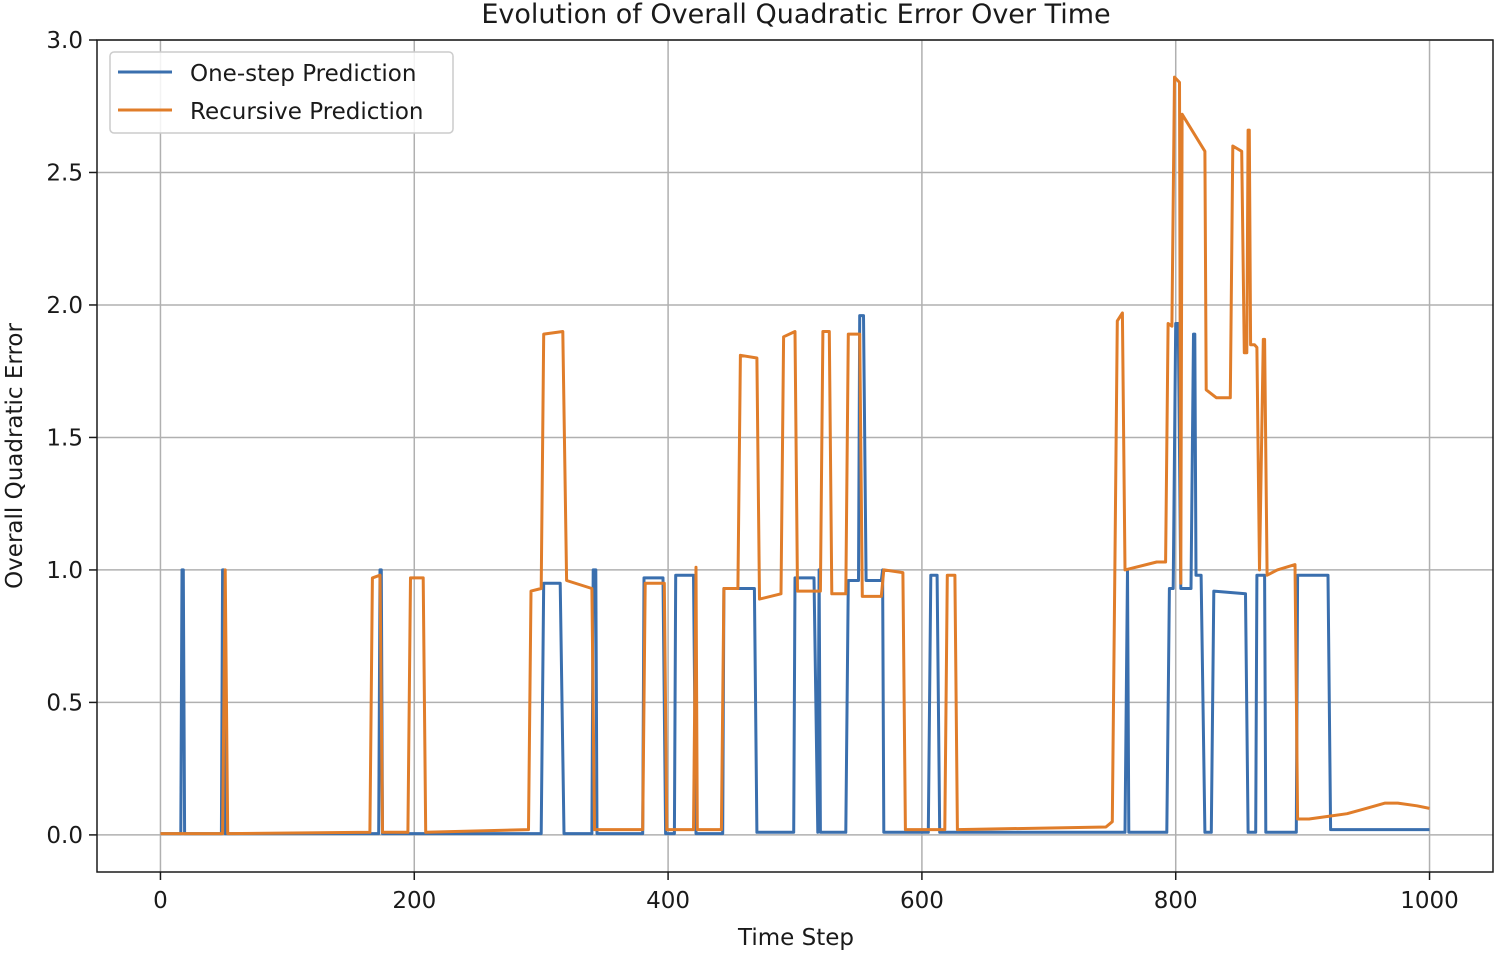  Describe the element at coordinates (160, 901) in the screenshot. I see `x-tick-label: 0` at that location.